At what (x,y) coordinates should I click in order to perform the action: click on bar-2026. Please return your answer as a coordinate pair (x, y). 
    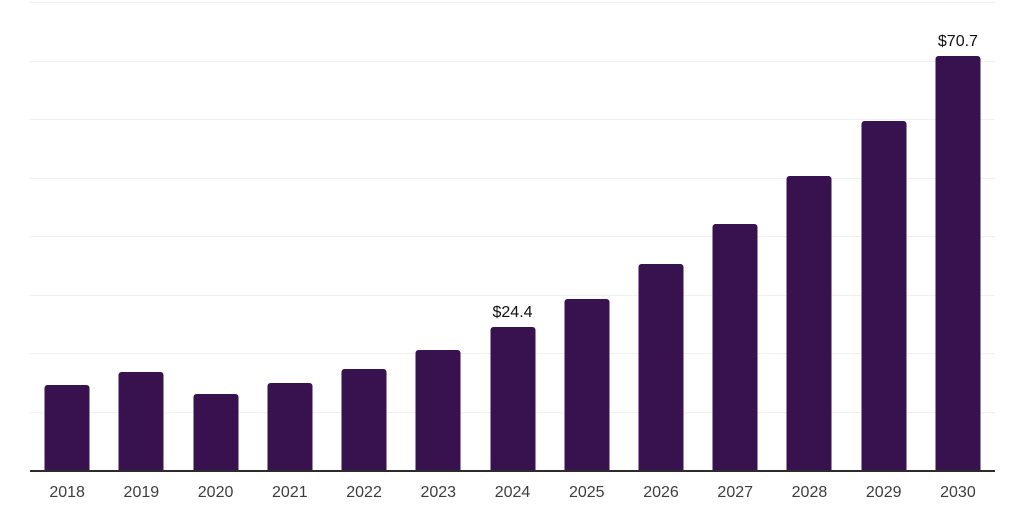
    Looking at the image, I should click on (661, 366).